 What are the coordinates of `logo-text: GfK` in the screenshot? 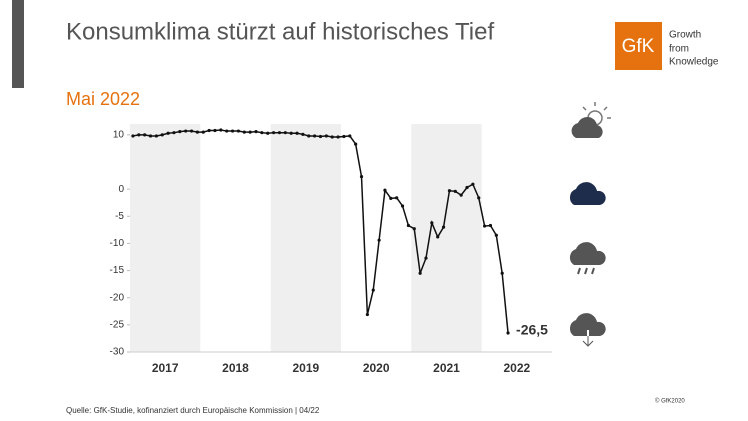 It's located at (638, 46).